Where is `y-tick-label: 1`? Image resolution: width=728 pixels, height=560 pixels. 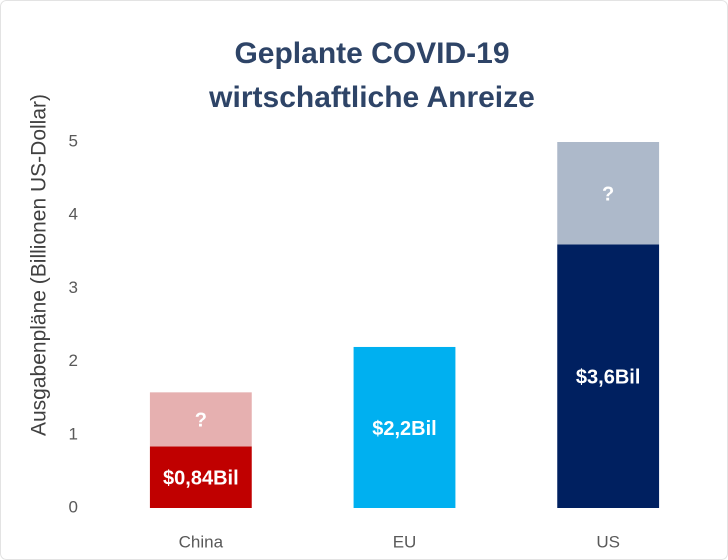
y-tick-label: 1 is located at coordinates (73, 433).